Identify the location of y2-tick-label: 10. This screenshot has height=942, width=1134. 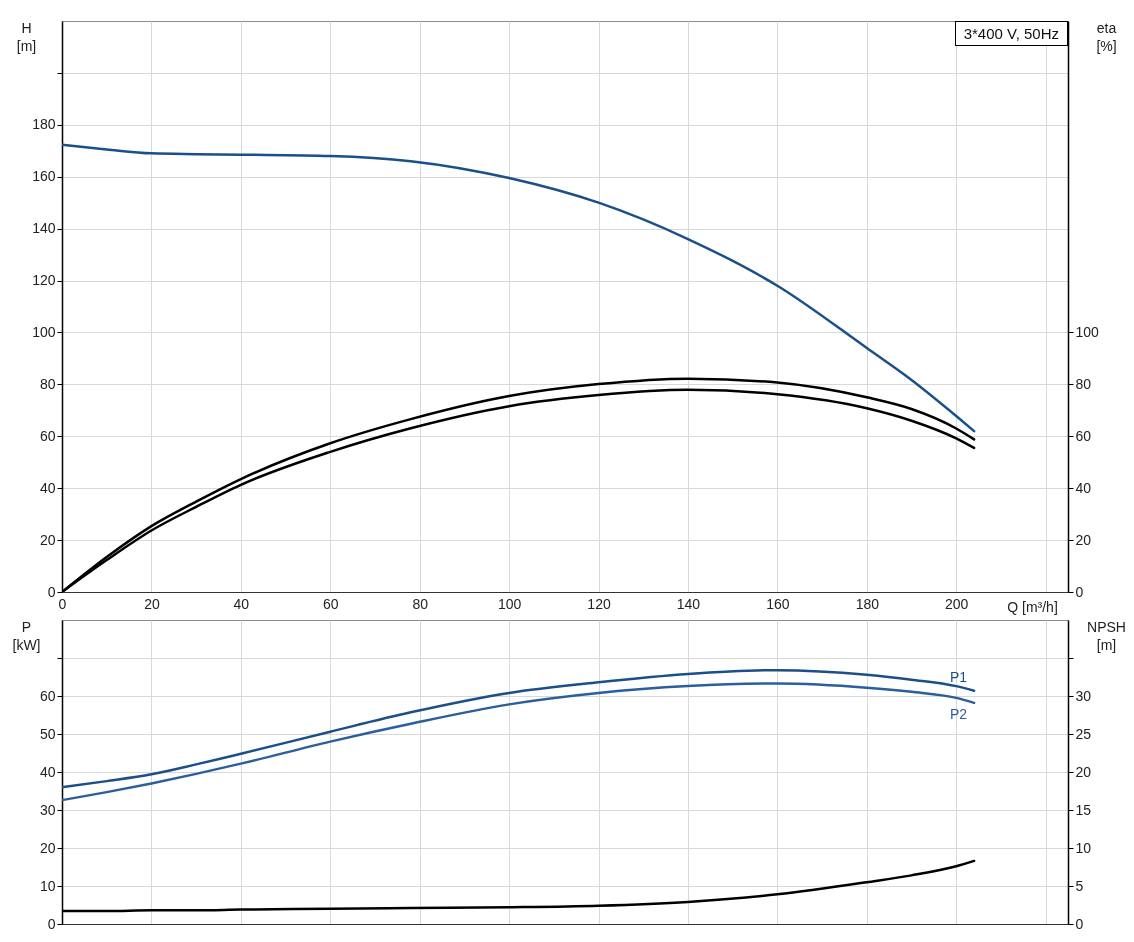
(1083, 847).